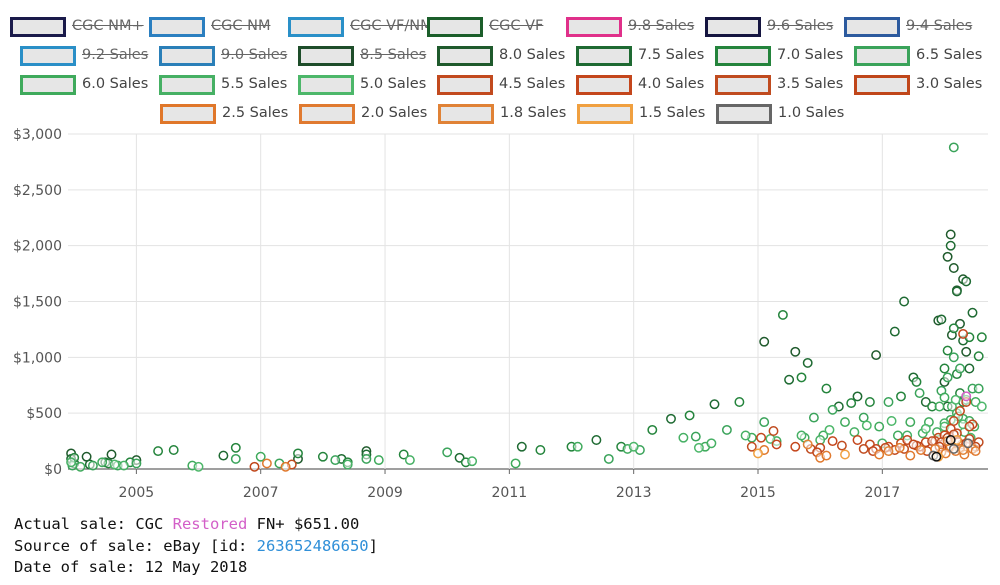 This screenshot has height=585, width=1000. Describe the element at coordinates (312, 545) in the screenshot. I see `ebay-id-link: 263652486650` at that location.